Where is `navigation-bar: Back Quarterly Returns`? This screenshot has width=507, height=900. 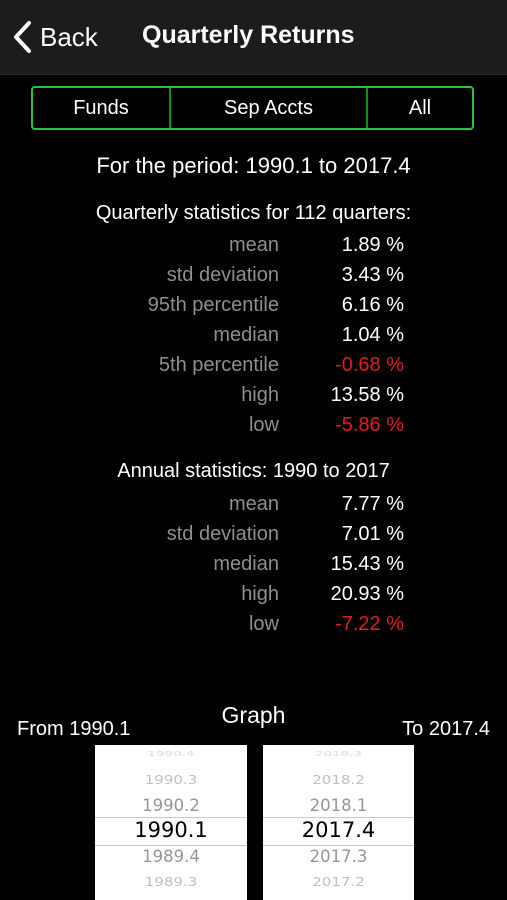 navigation-bar: Back Quarterly Returns is located at coordinates (253, 37).